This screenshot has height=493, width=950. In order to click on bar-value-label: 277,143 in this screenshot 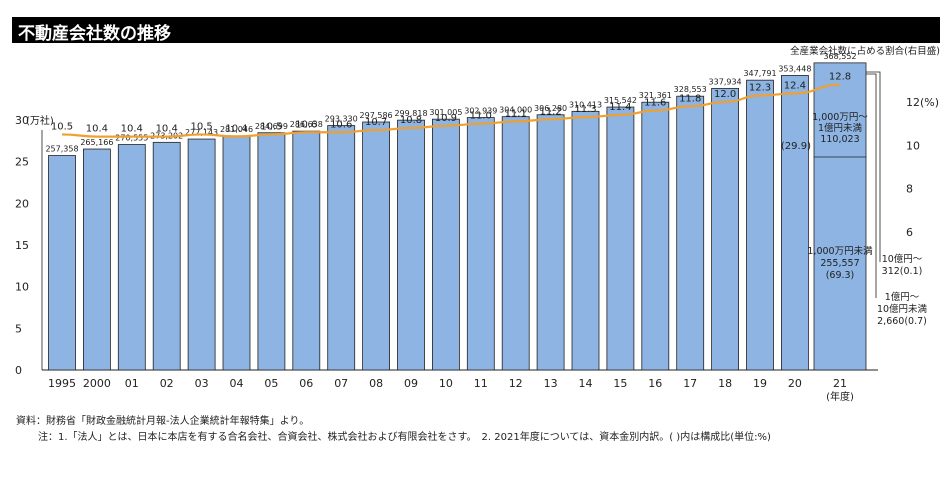, I will do `click(201, 132)`.